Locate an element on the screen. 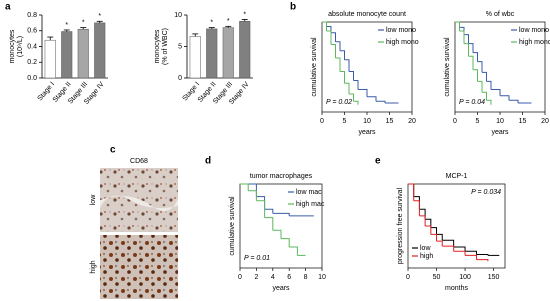  x-tick-label: 20 is located at coordinates (412, 121).